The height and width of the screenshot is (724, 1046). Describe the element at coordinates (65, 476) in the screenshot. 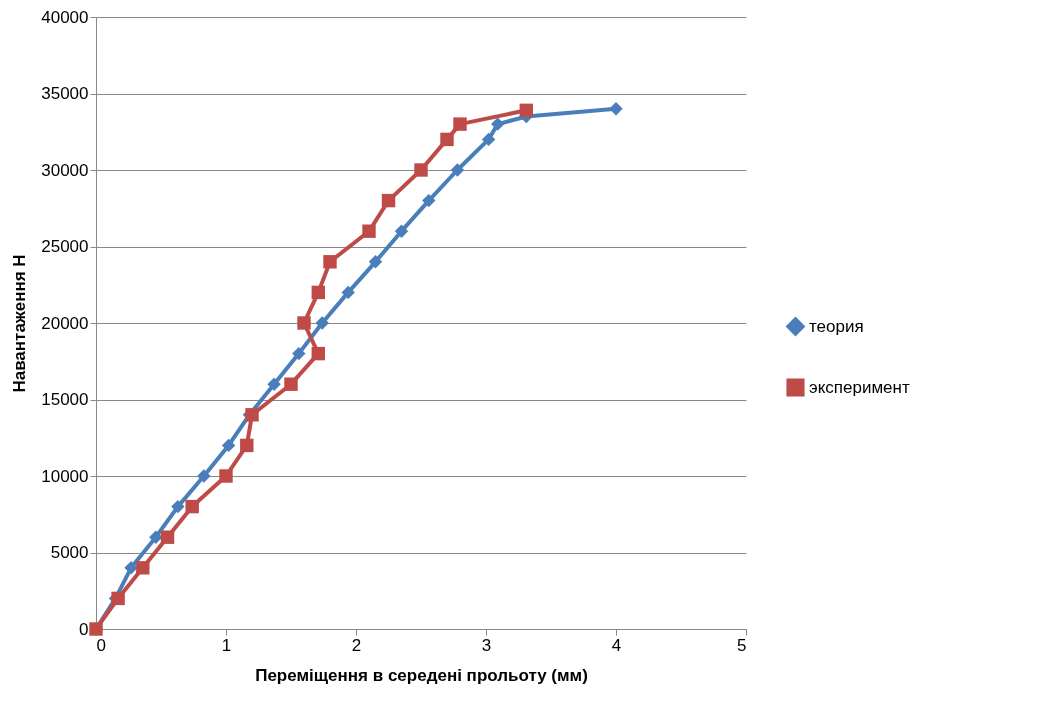

I see `y-tick-label: 10000` at that location.